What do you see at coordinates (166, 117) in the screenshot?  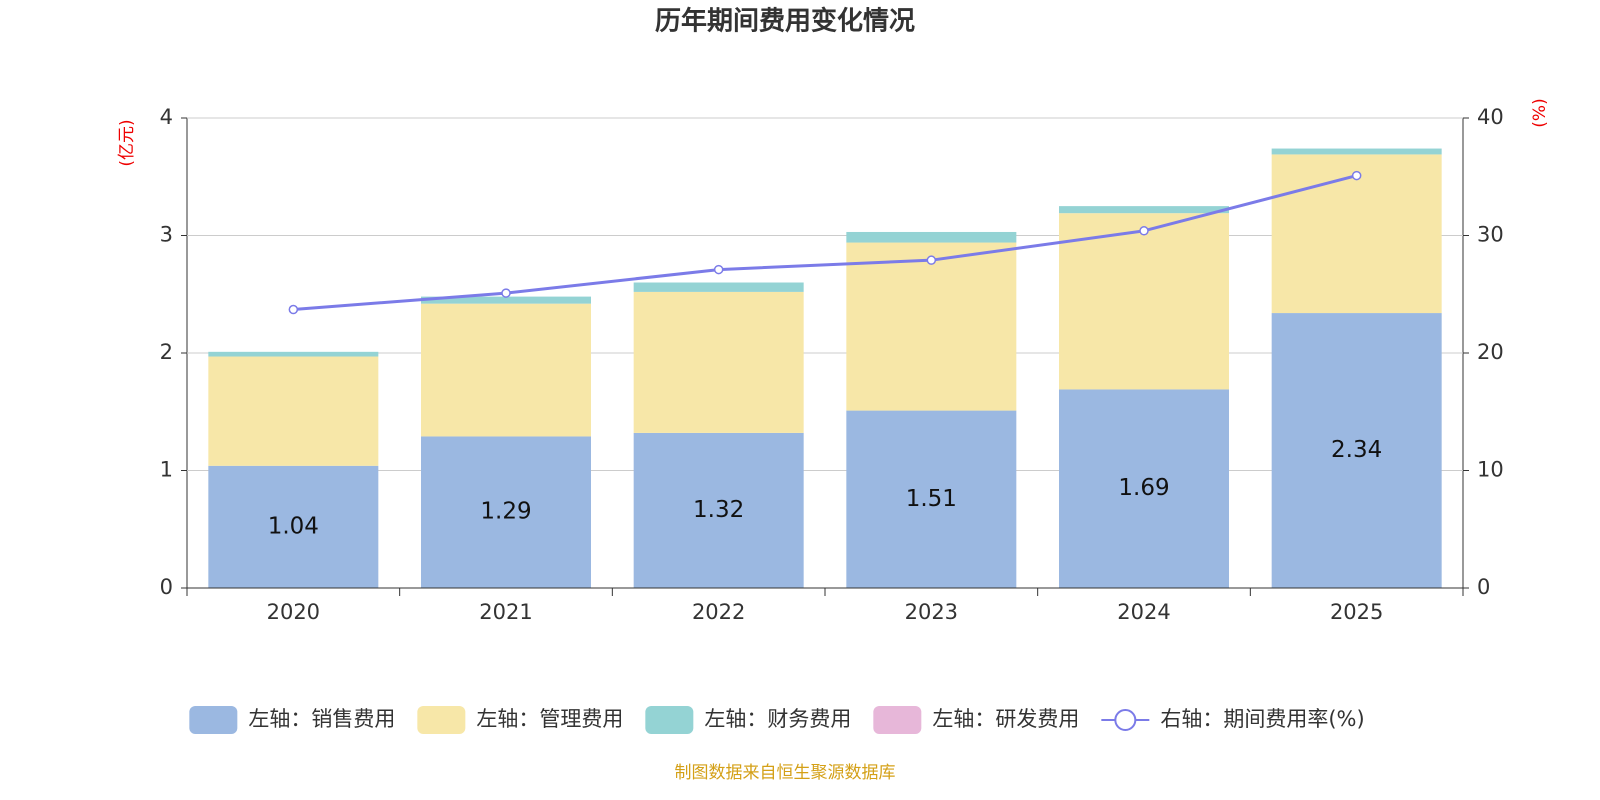 I see `y-tick-label: 4` at bounding box center [166, 117].